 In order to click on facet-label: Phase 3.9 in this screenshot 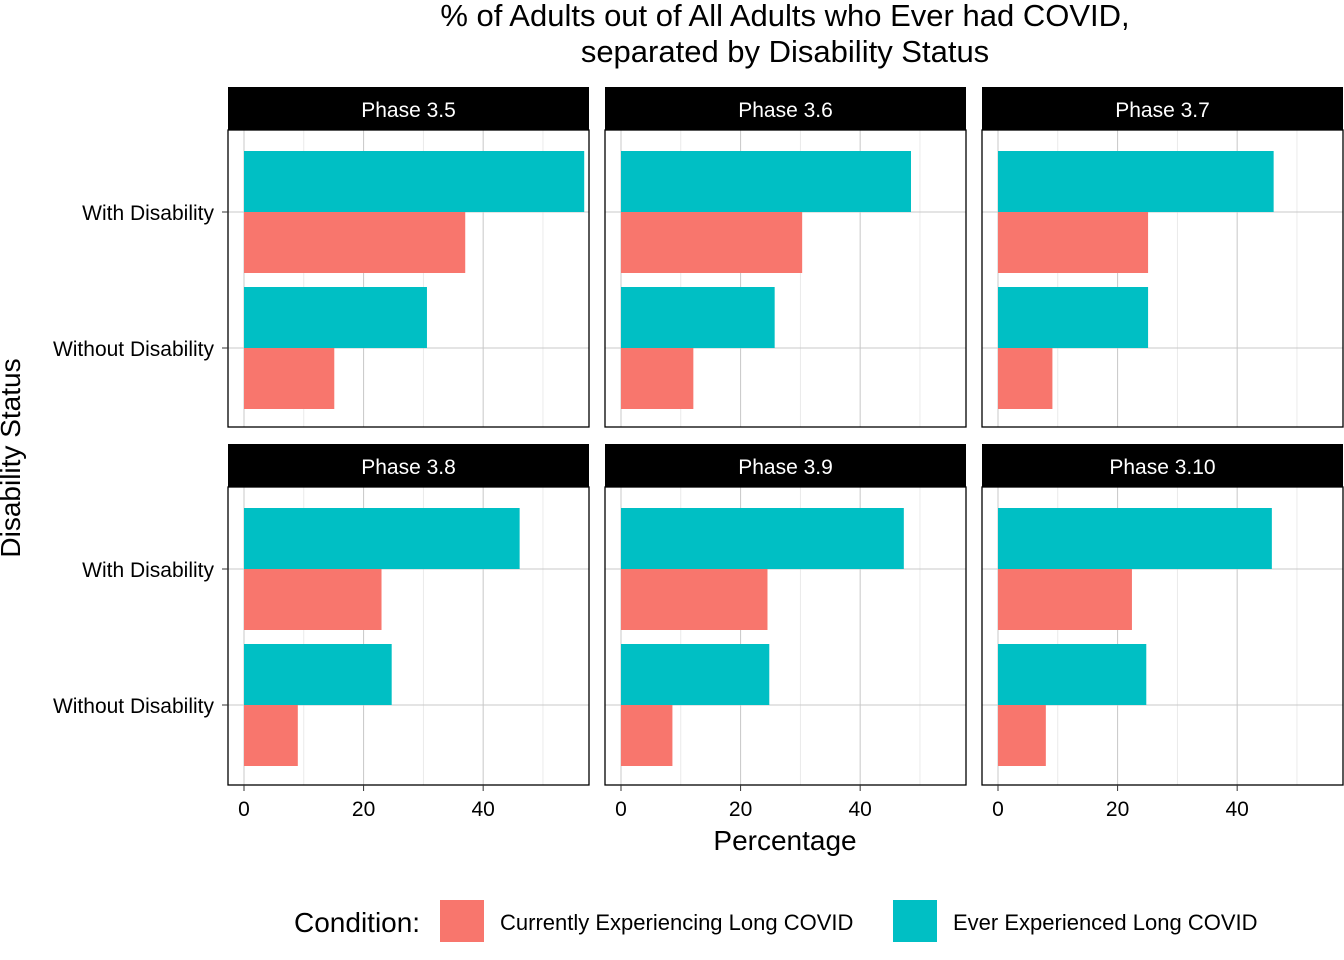, I will do `click(785, 467)`.